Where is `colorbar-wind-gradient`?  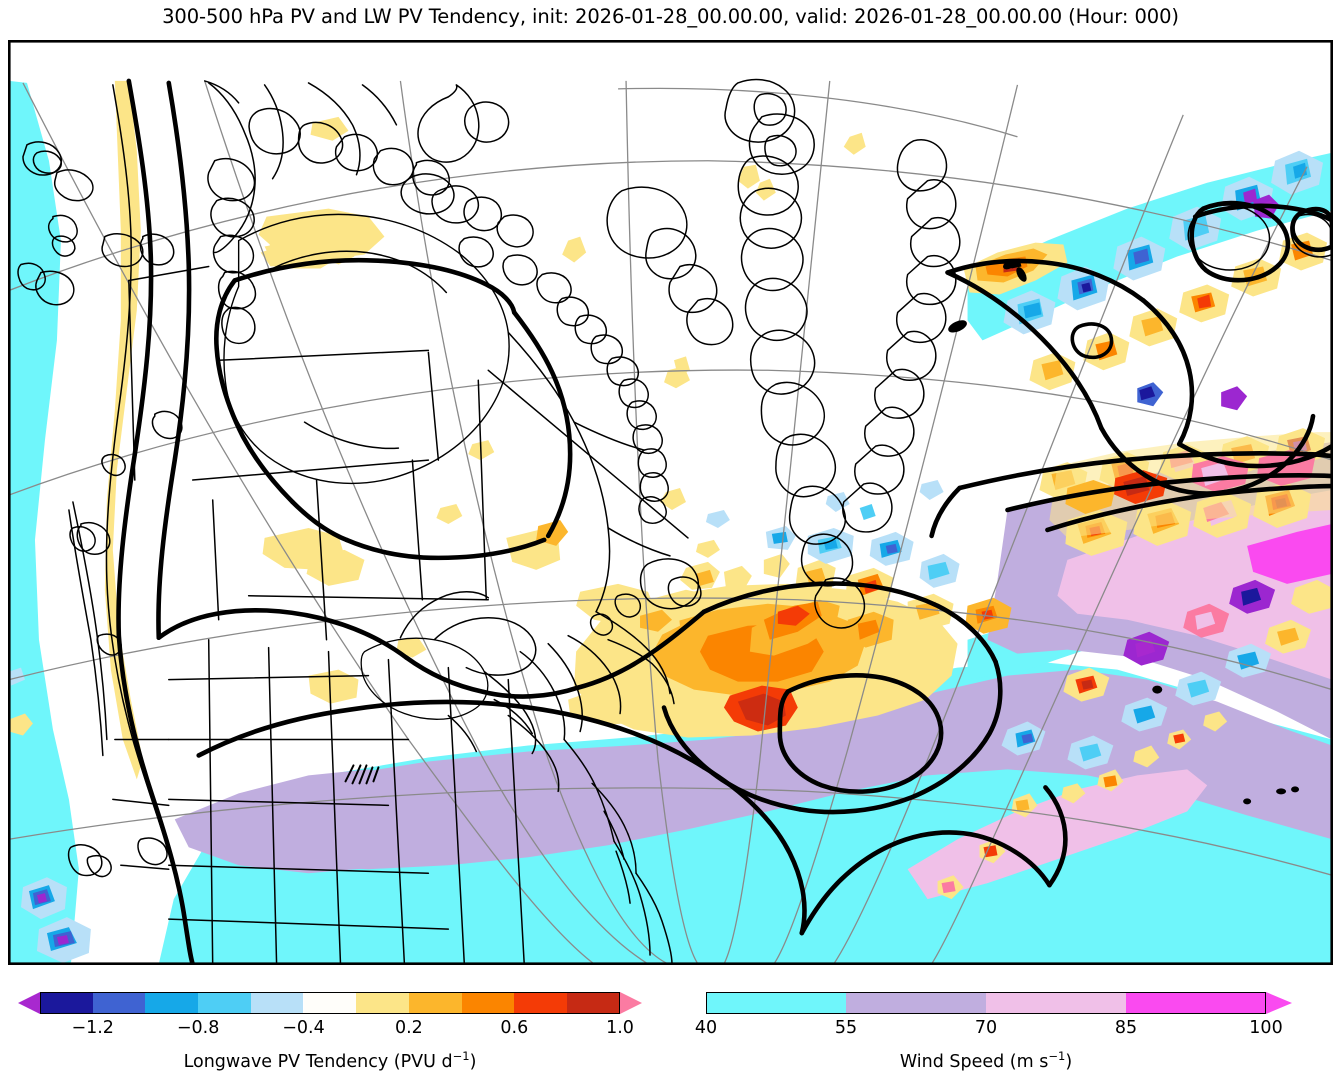
colorbar-wind-gradient is located at coordinates (986, 1003).